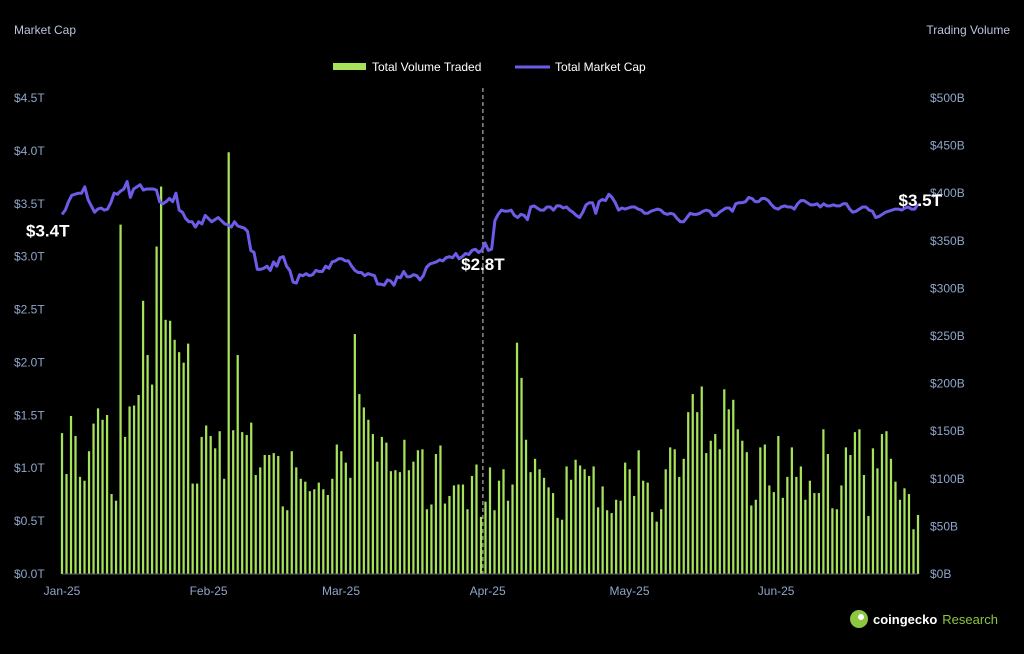 The height and width of the screenshot is (654, 1024). Describe the element at coordinates (29, 310) in the screenshot. I see `left-tick-label: $2.5T` at that location.